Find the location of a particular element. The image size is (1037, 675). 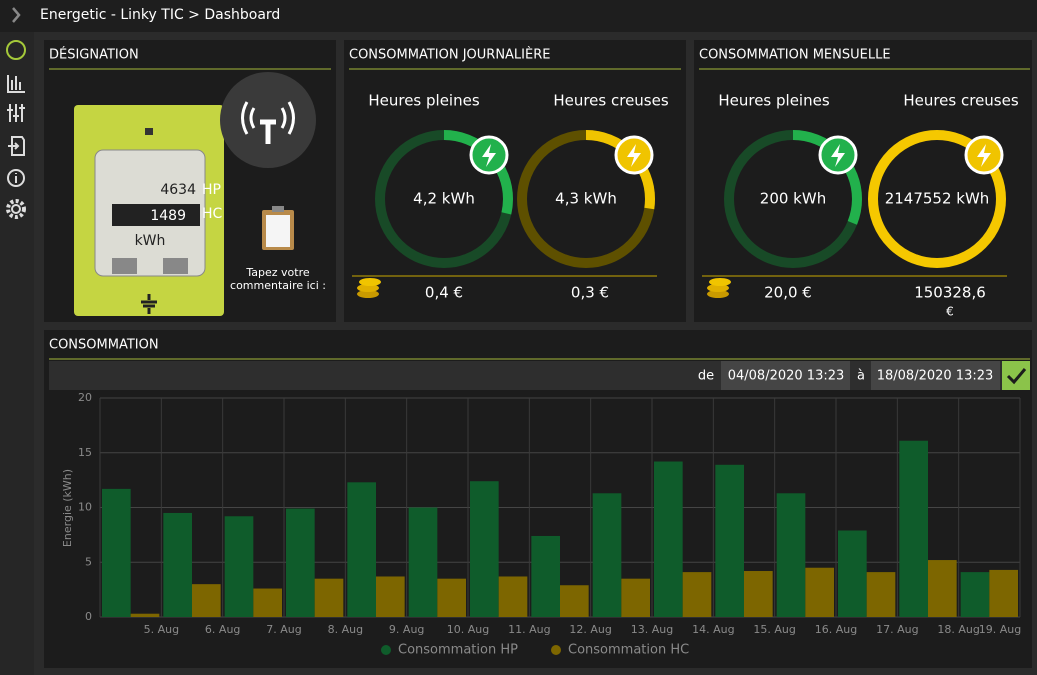

meter-display is located at coordinates (156, 215).